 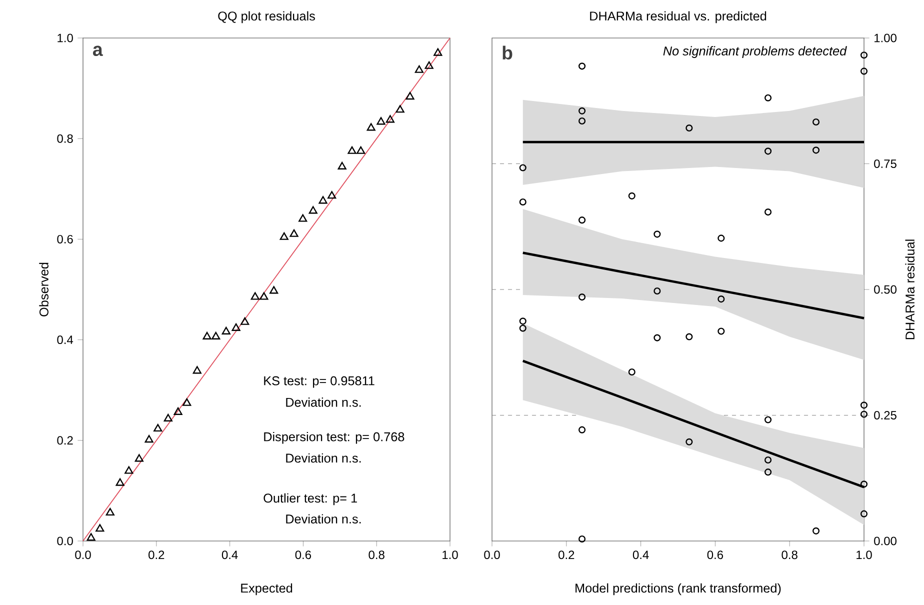 What do you see at coordinates (65, 541) in the screenshot?
I see `y-tick-label: 0.0` at bounding box center [65, 541].